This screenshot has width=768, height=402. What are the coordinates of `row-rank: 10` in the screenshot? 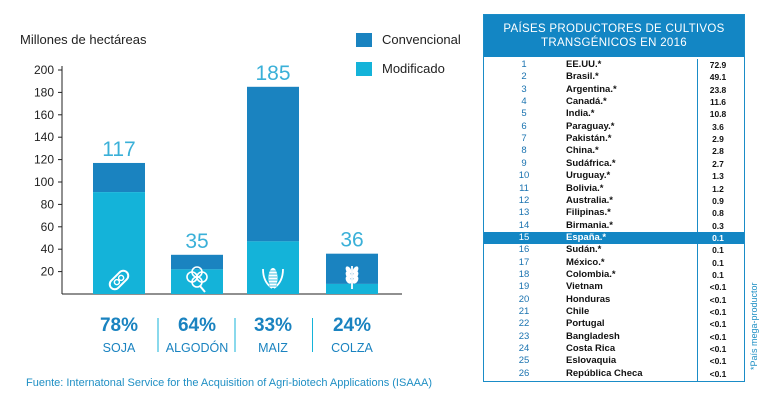 It's located at (524, 176).